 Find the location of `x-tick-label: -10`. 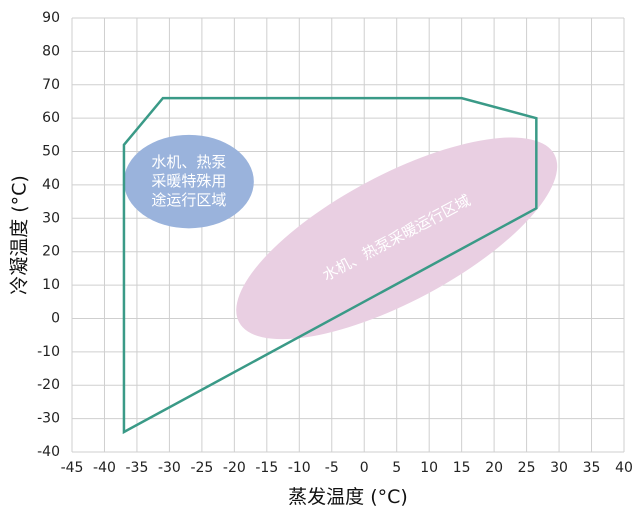

x-tick-label: -10 is located at coordinates (299, 468).